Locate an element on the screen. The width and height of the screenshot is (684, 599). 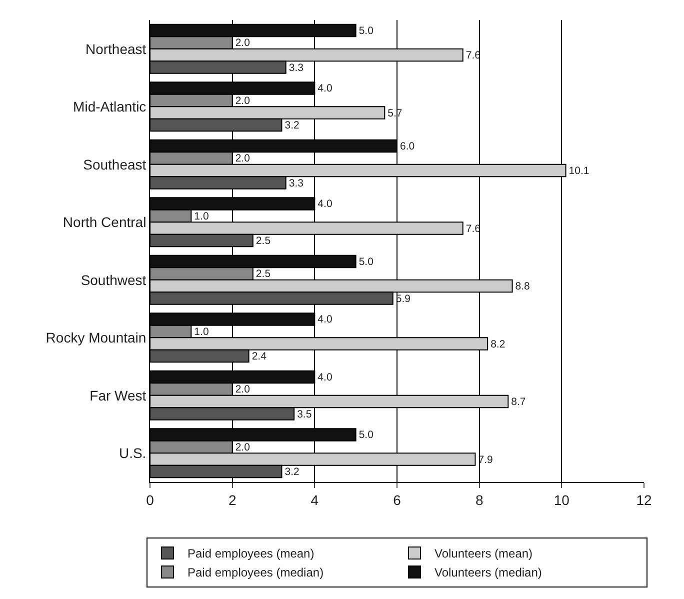
y-tick-label: Southeast is located at coordinates (114, 164).